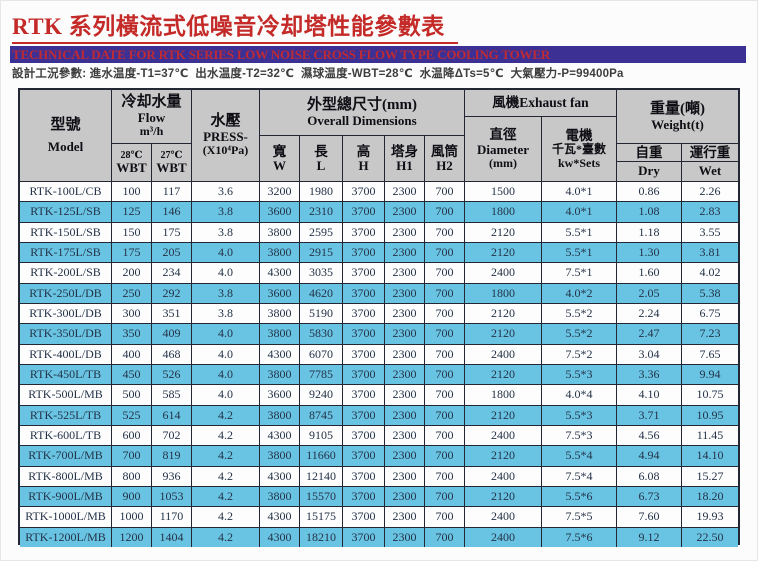 This screenshot has height=561, width=758. Describe the element at coordinates (541, 103) in the screenshot. I see `header-fan-group: 風機Exhaust fan` at that location.